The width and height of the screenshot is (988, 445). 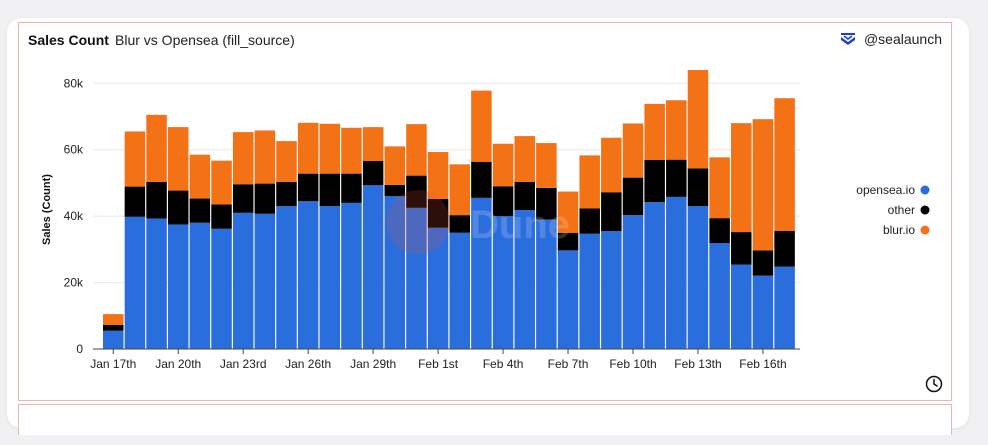 I want to click on clock-icon, so click(x=934, y=384).